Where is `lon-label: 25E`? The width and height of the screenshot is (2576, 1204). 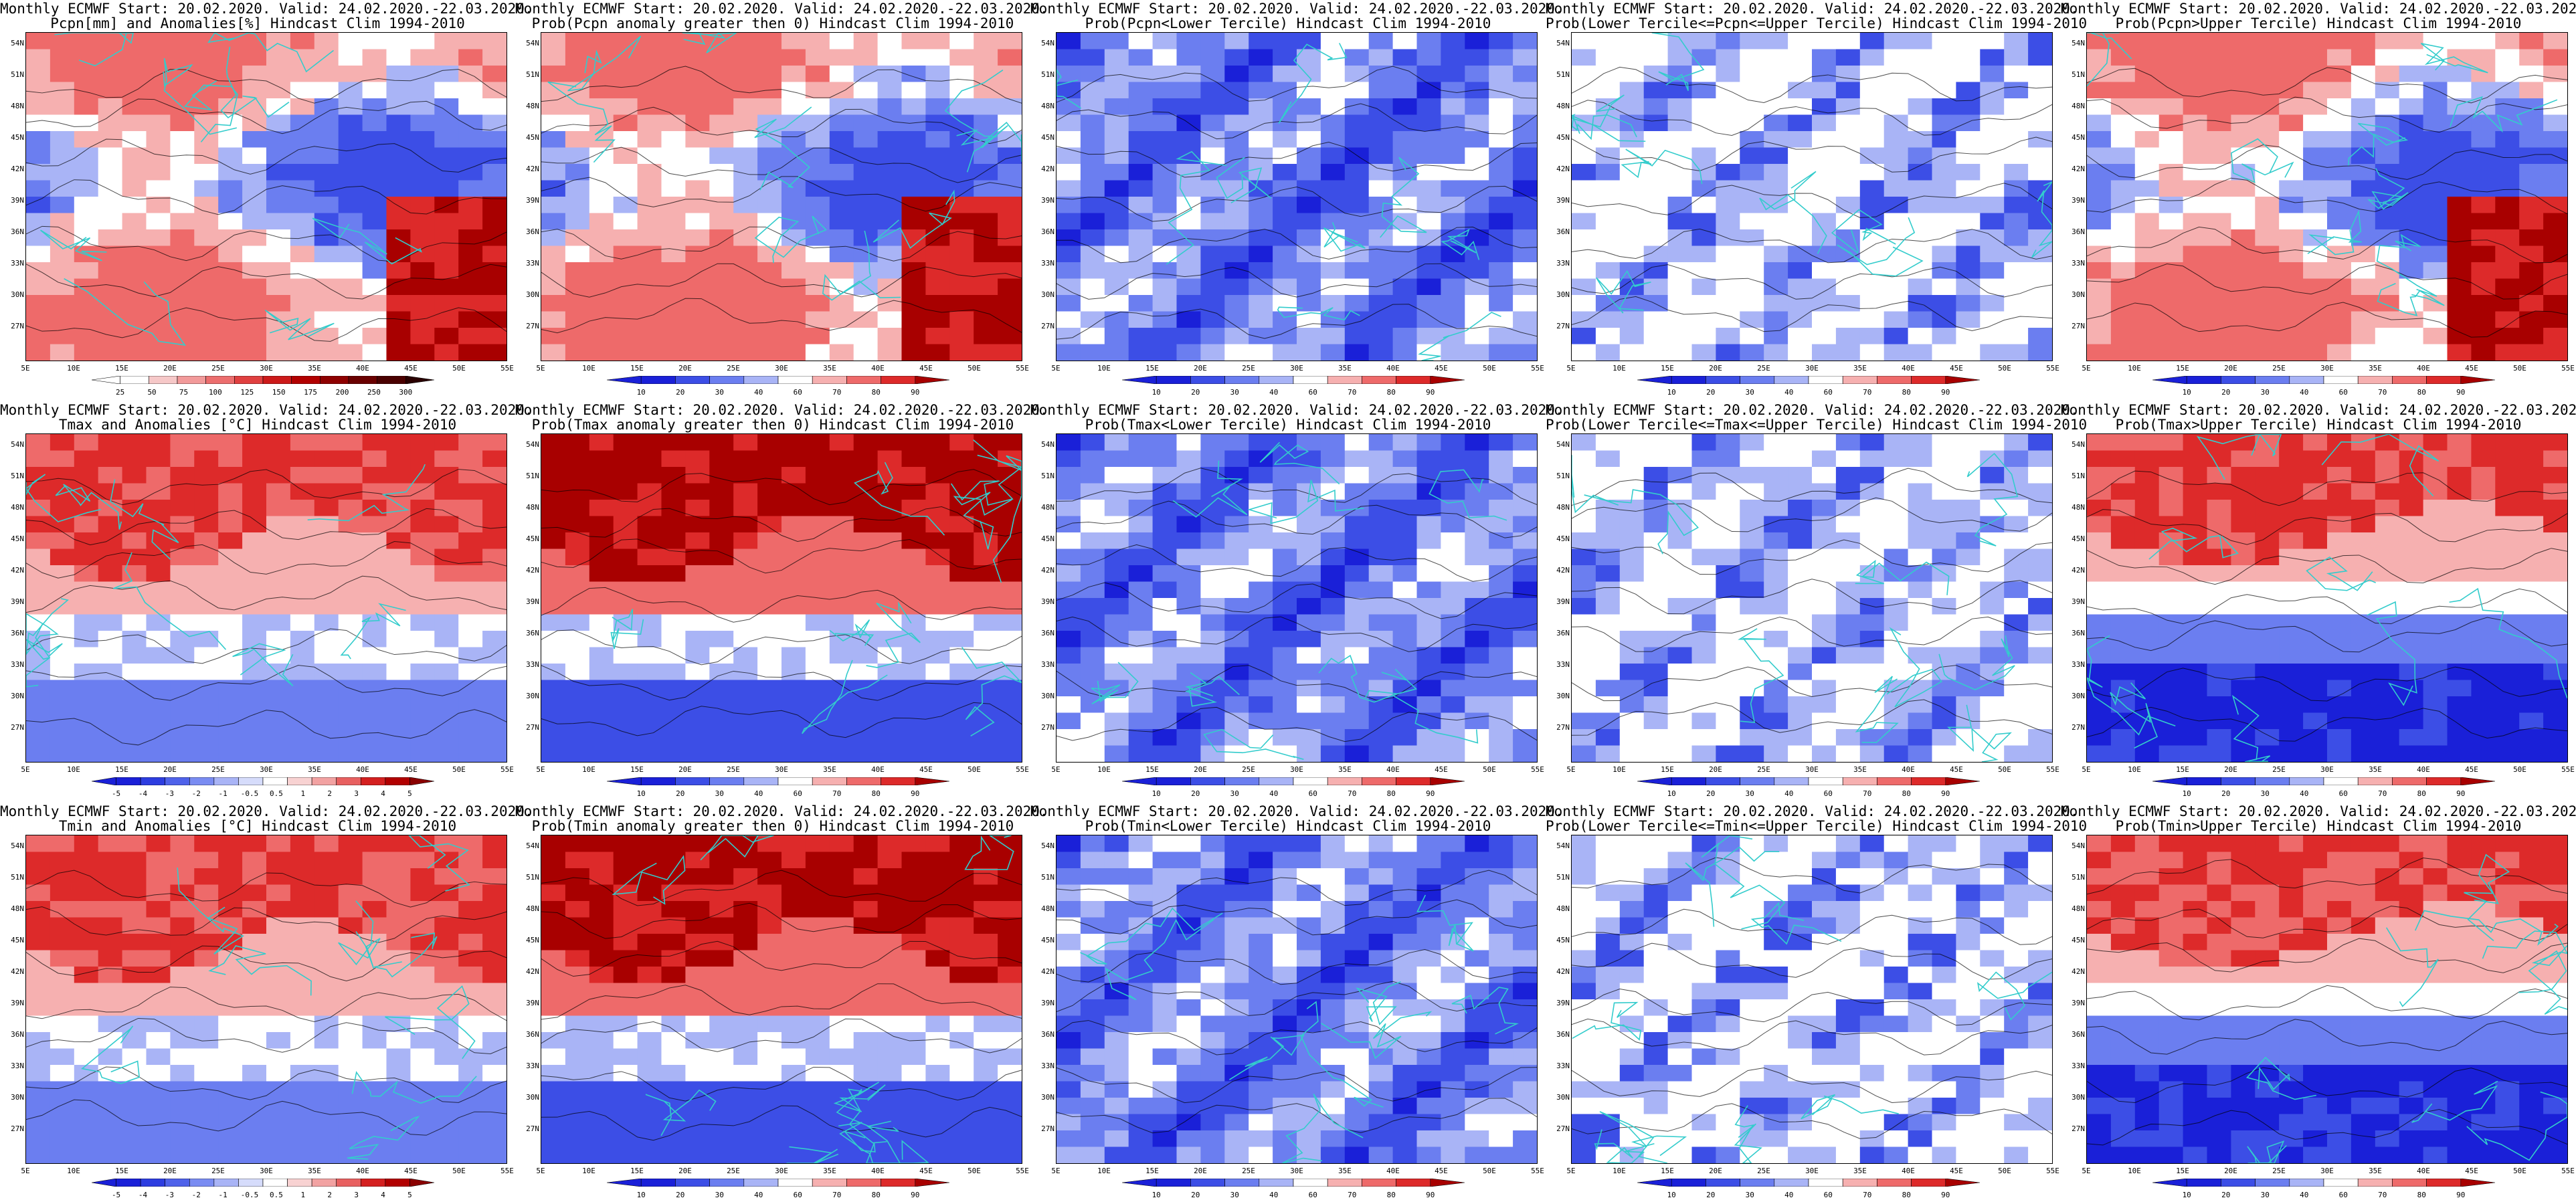 lon-label: 25E is located at coordinates (1248, 368).